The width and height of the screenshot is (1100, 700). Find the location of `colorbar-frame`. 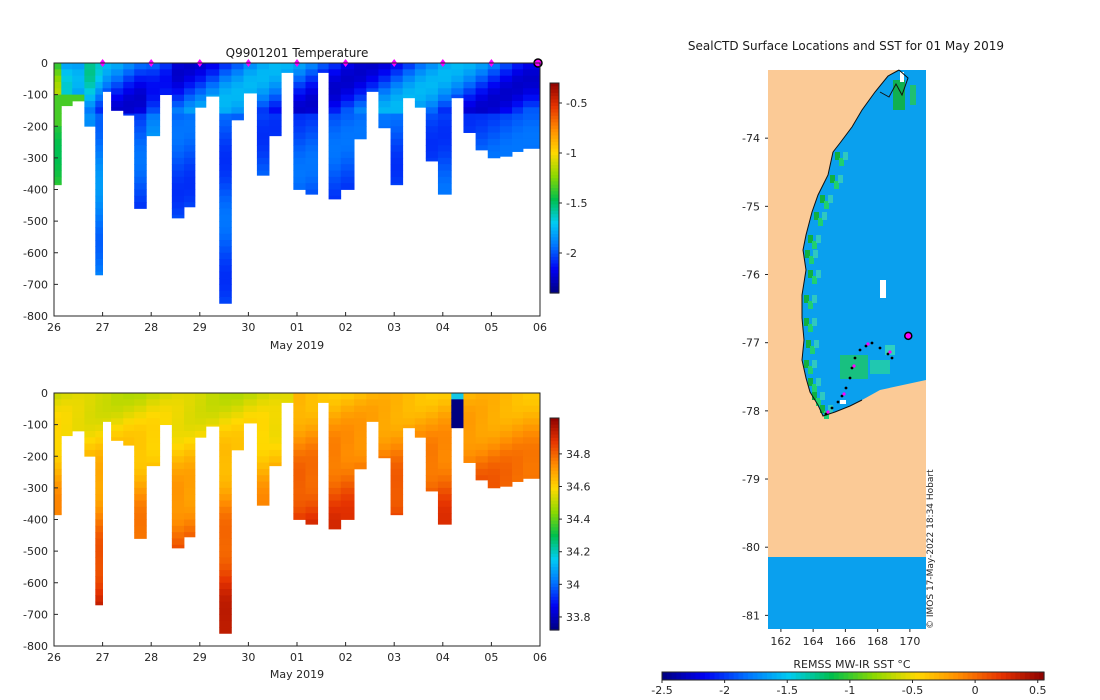

colorbar-frame is located at coordinates (554, 524).